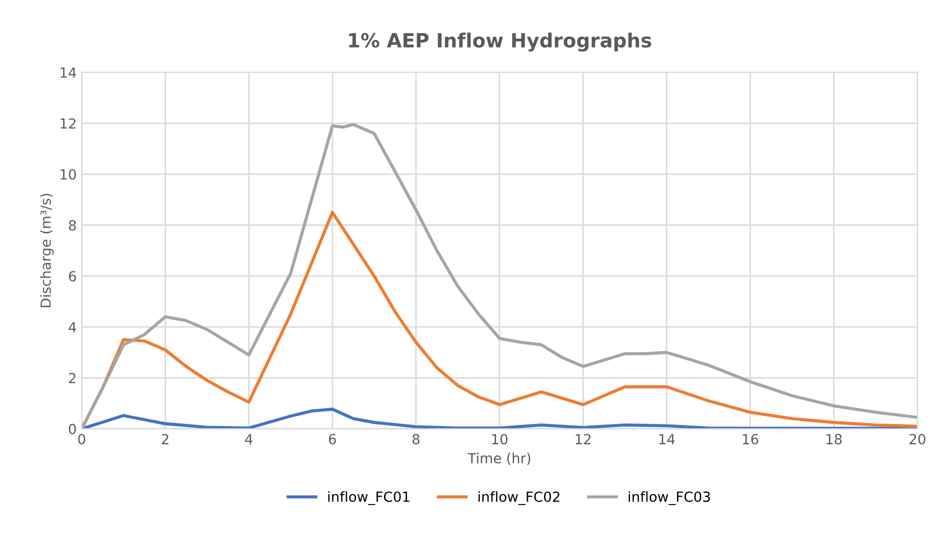 This screenshot has width=939, height=536. I want to click on legend-label: inflow_FC03, so click(669, 498).